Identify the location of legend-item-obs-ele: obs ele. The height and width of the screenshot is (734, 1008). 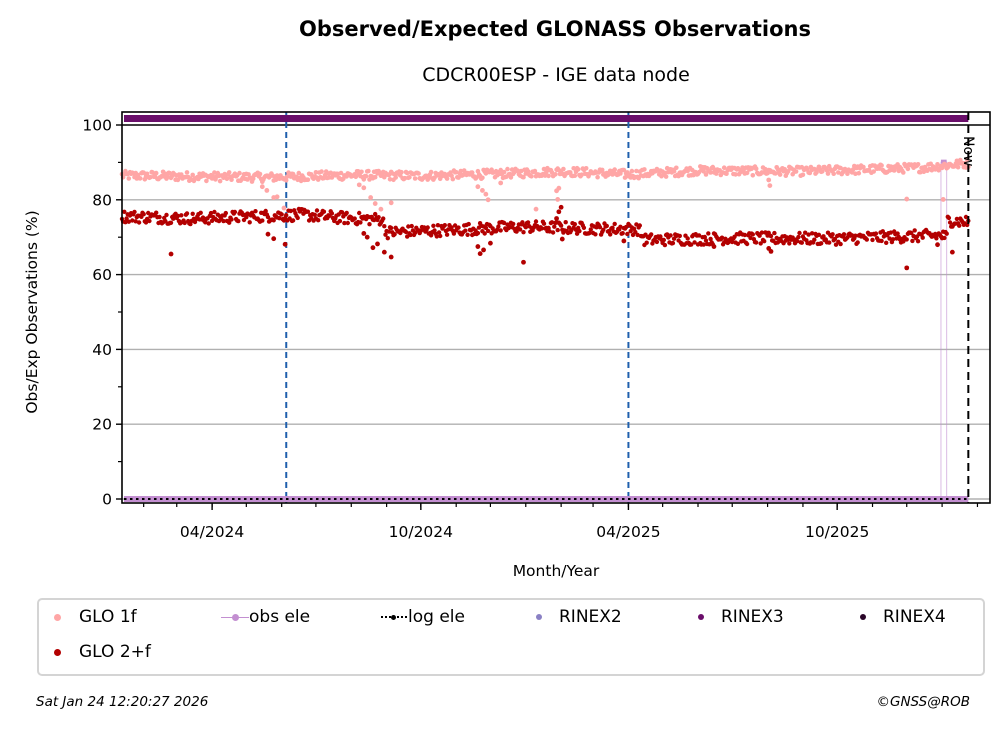
(265, 617).